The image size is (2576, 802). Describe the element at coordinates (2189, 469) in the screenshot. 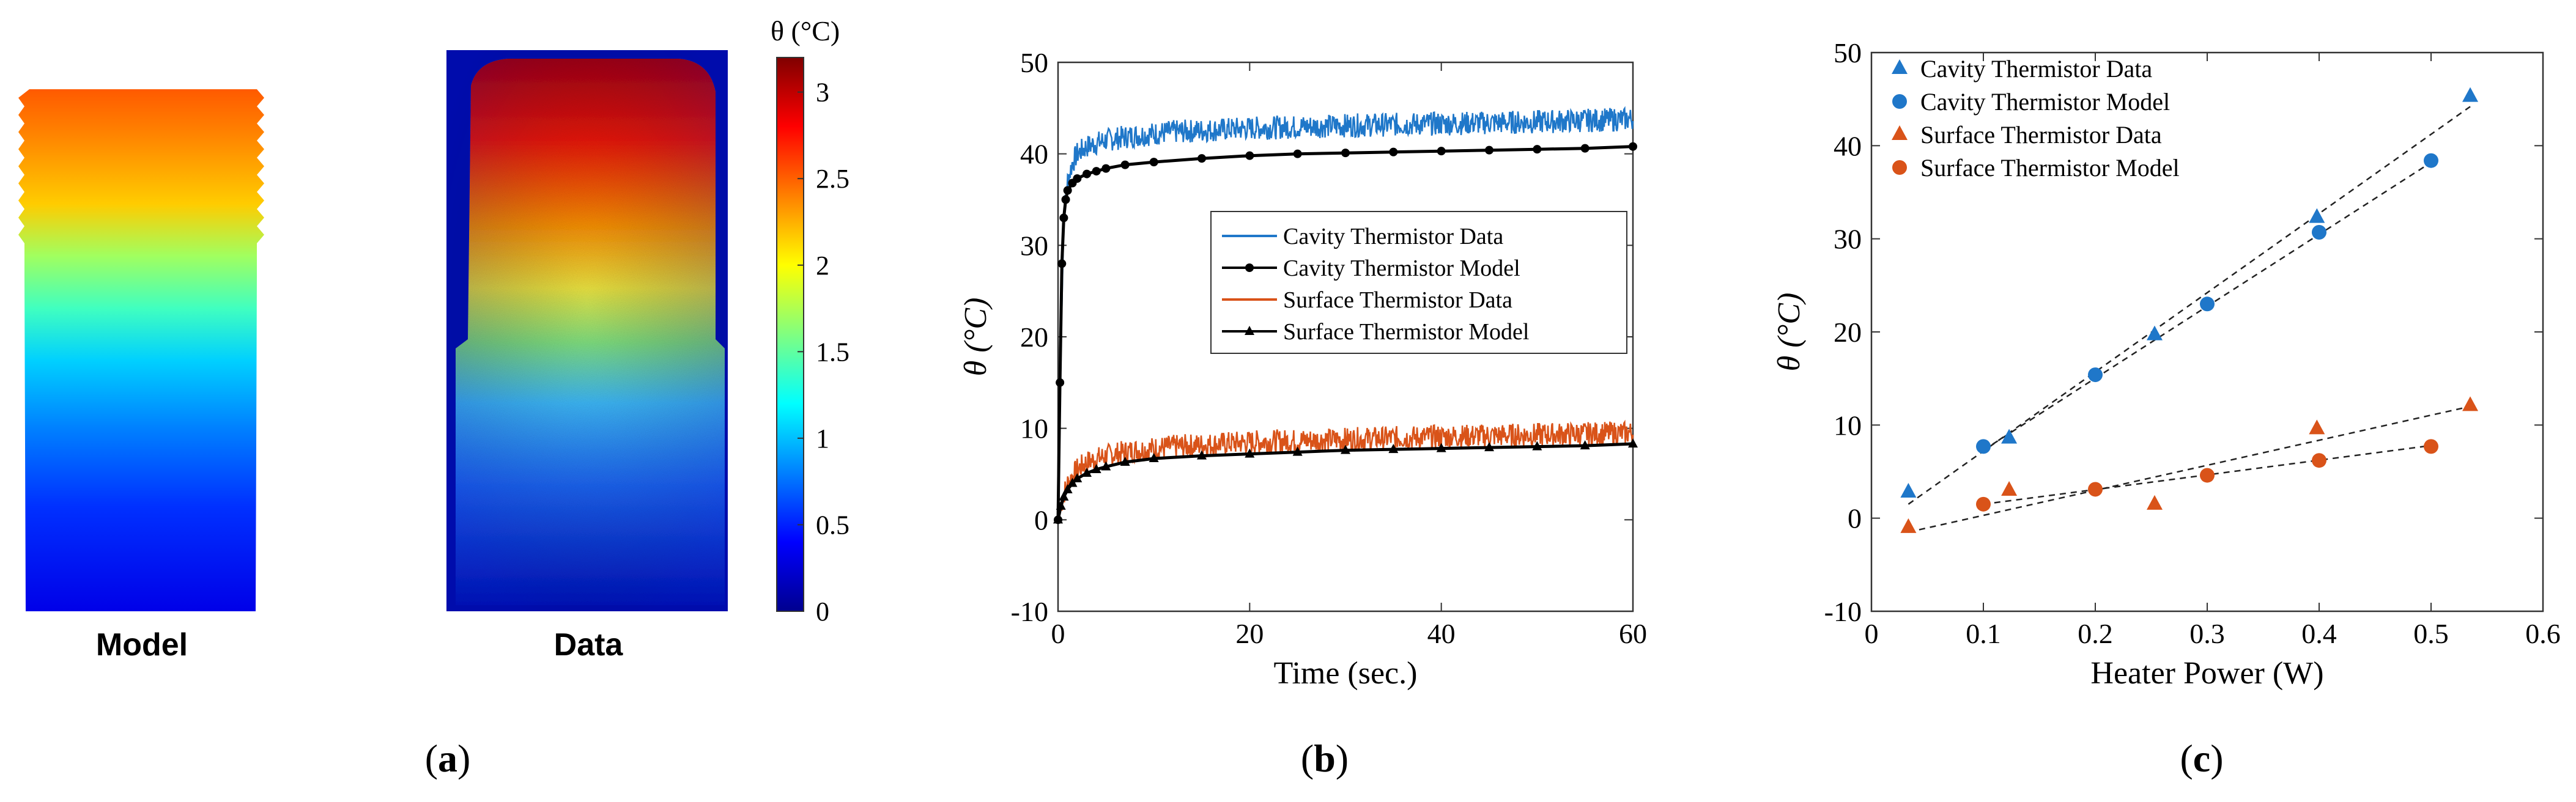

I see `fit-line` at that location.